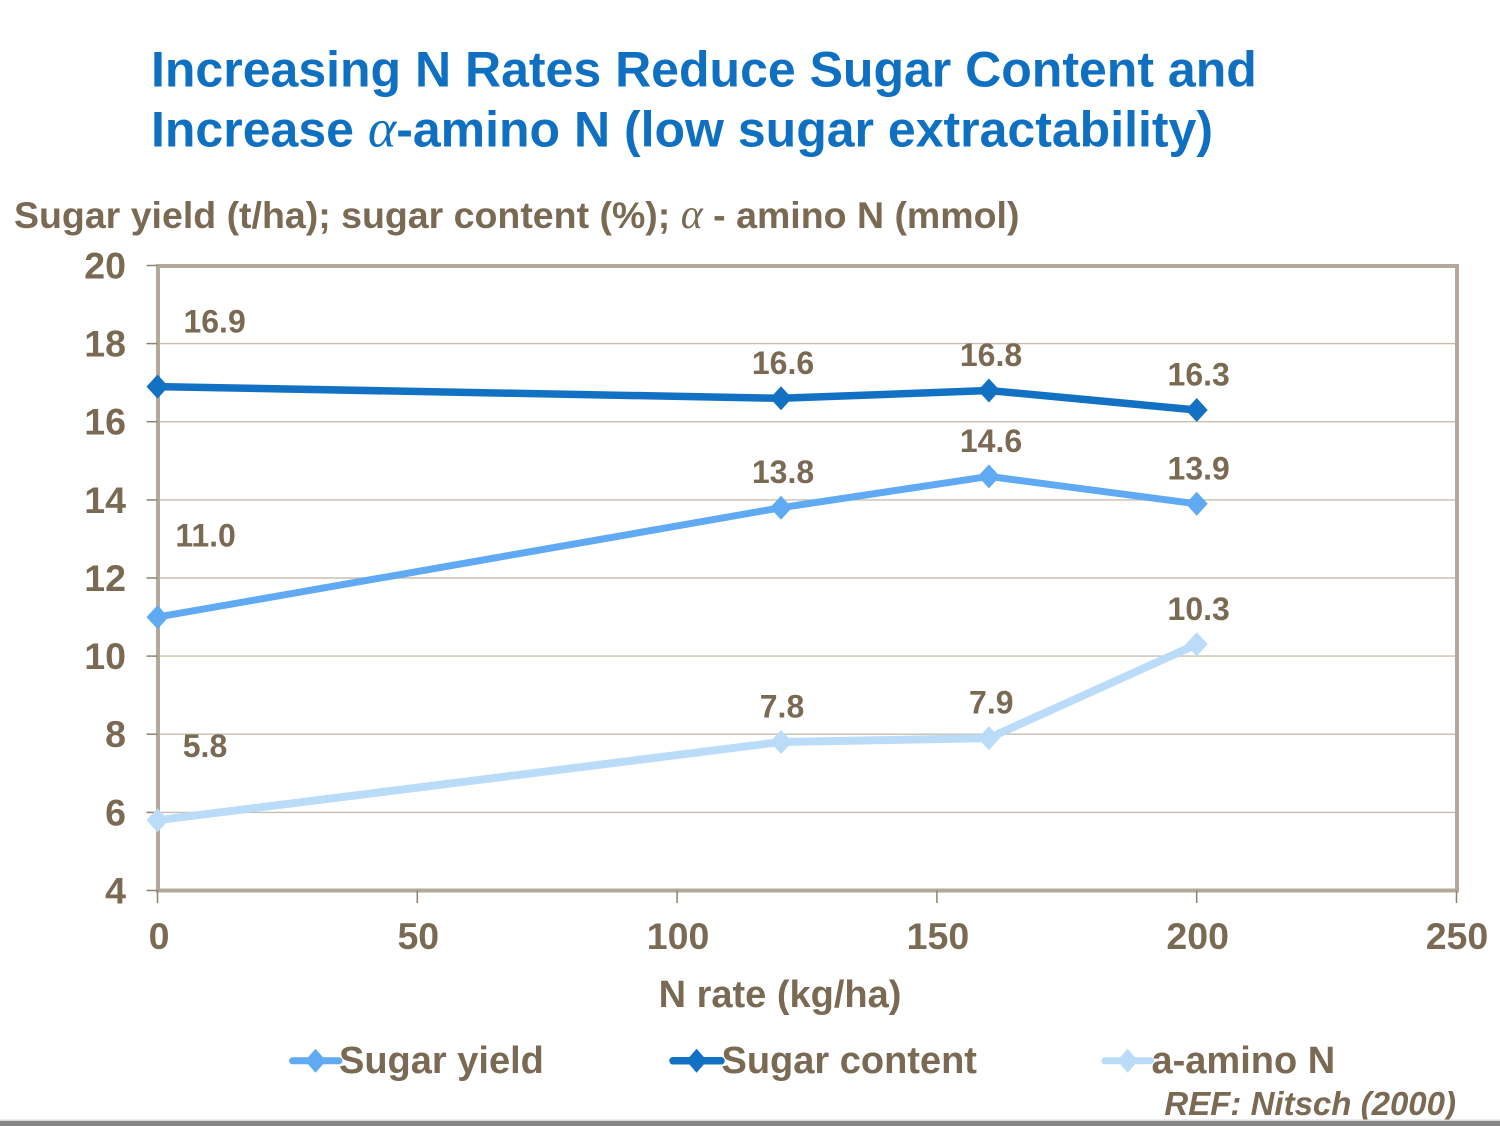 The width and height of the screenshot is (1500, 1126). Describe the element at coordinates (441, 1061) in the screenshot. I see `svg-text: Sugar yield` at that location.